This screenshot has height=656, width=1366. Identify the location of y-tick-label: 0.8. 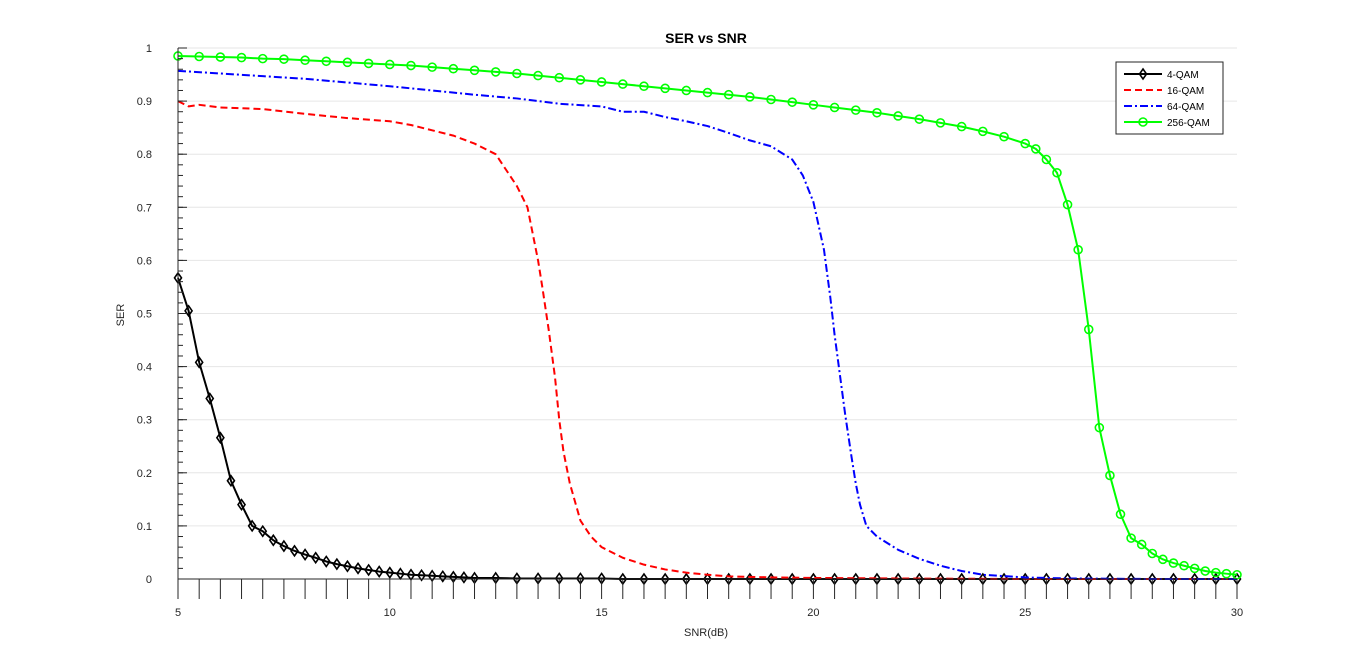
(144, 155).